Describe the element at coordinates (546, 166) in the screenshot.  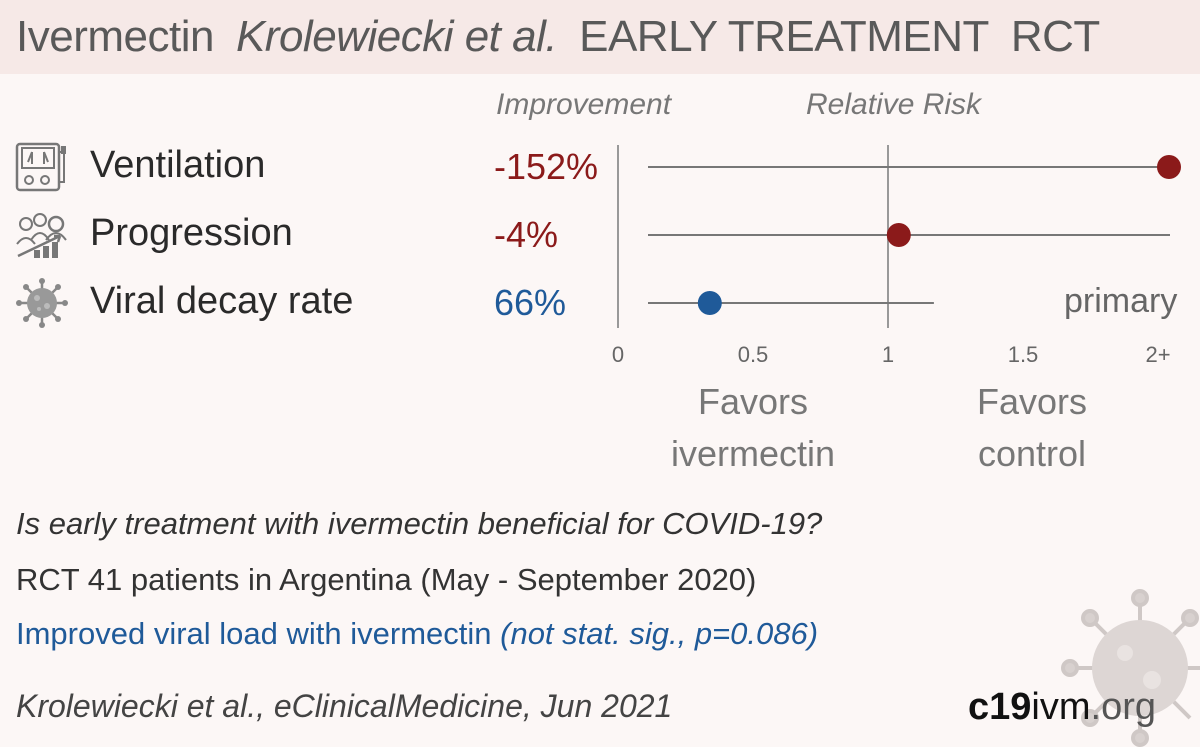
I see `improvement-ventilation: -152%` at that location.